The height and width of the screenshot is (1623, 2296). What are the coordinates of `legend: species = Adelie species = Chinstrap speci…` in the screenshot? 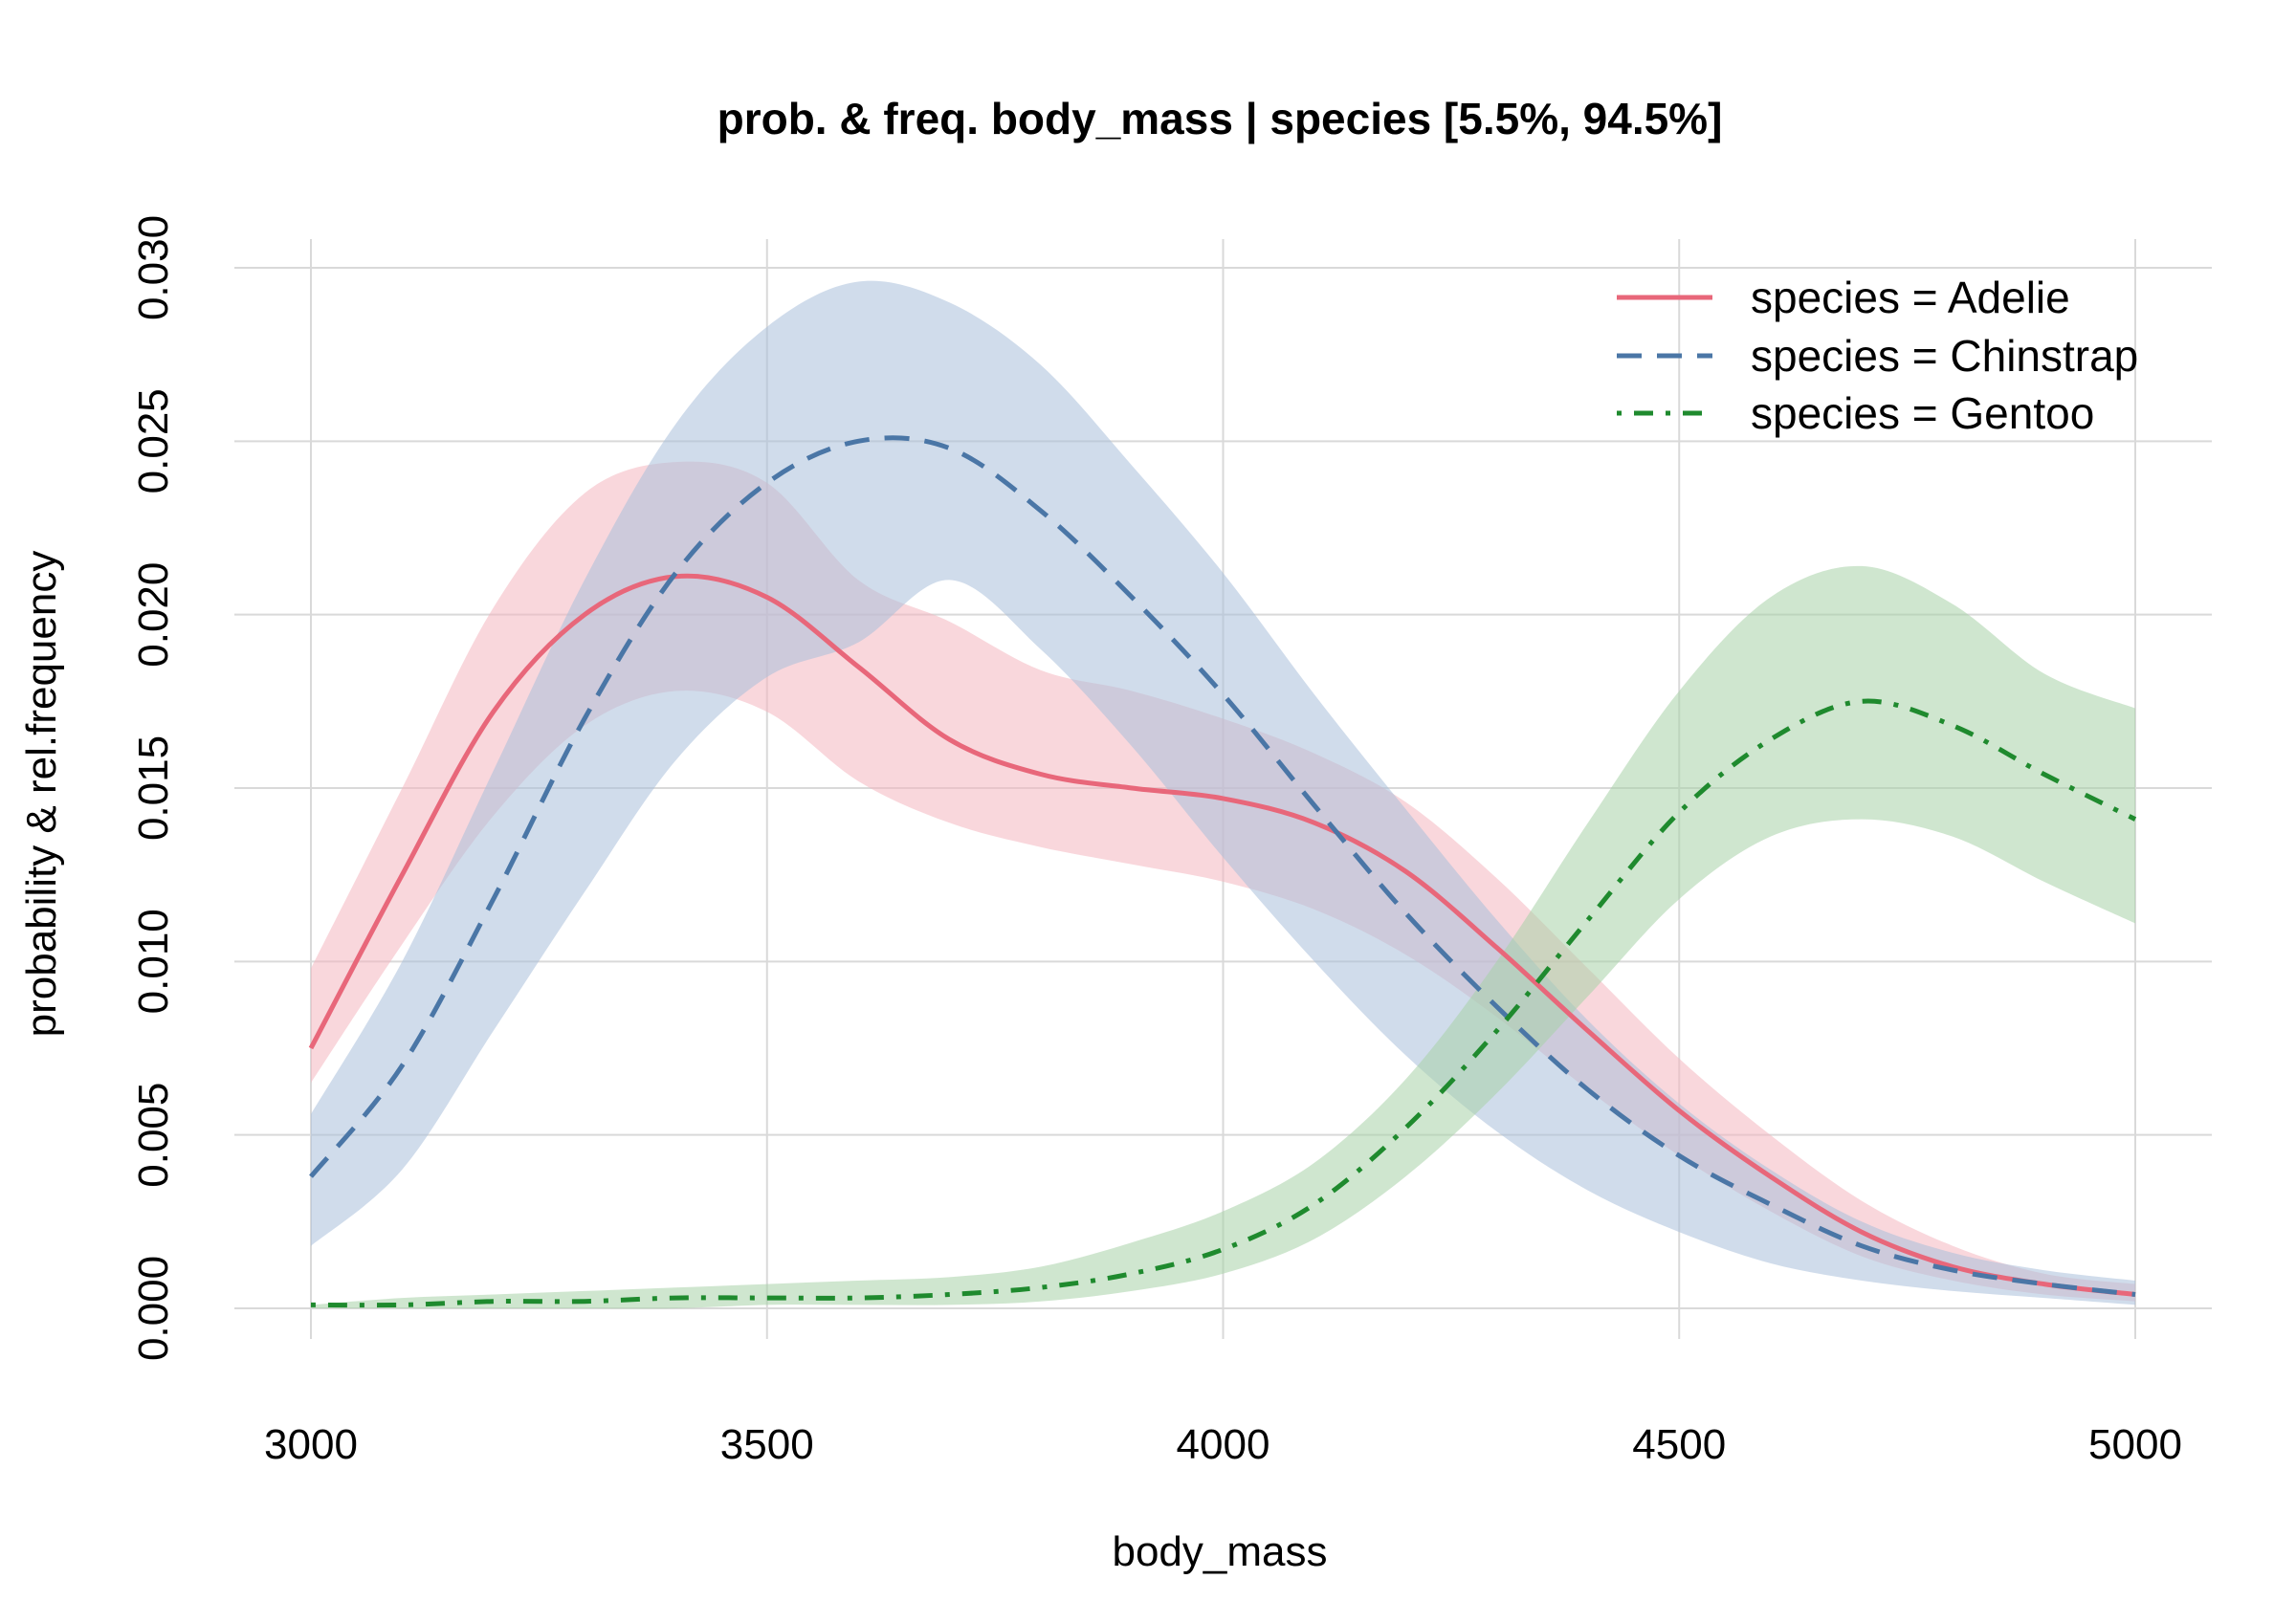 It's located at (1878, 355).